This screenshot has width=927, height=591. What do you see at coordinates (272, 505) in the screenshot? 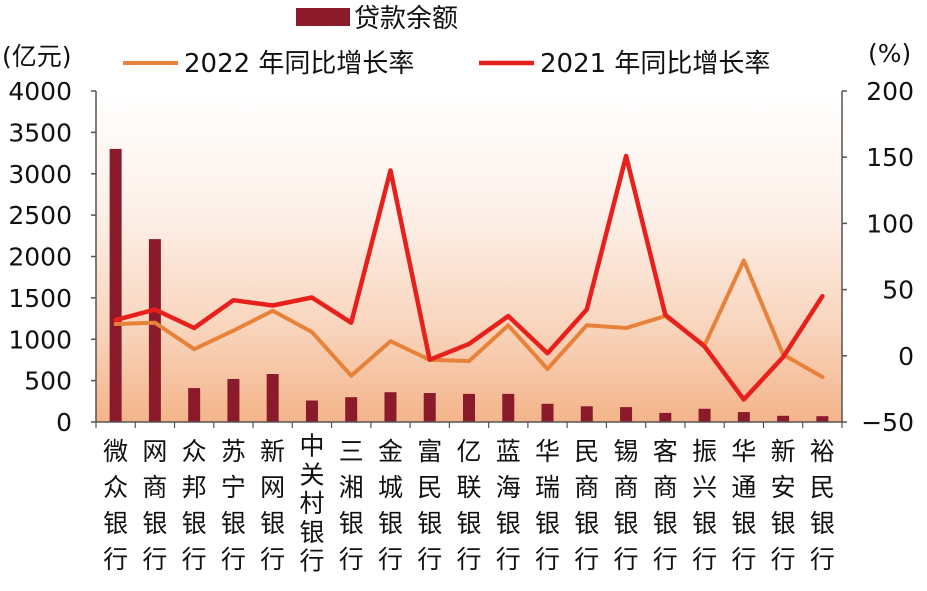
I see `category-label-4: 新网银行` at bounding box center [272, 505].